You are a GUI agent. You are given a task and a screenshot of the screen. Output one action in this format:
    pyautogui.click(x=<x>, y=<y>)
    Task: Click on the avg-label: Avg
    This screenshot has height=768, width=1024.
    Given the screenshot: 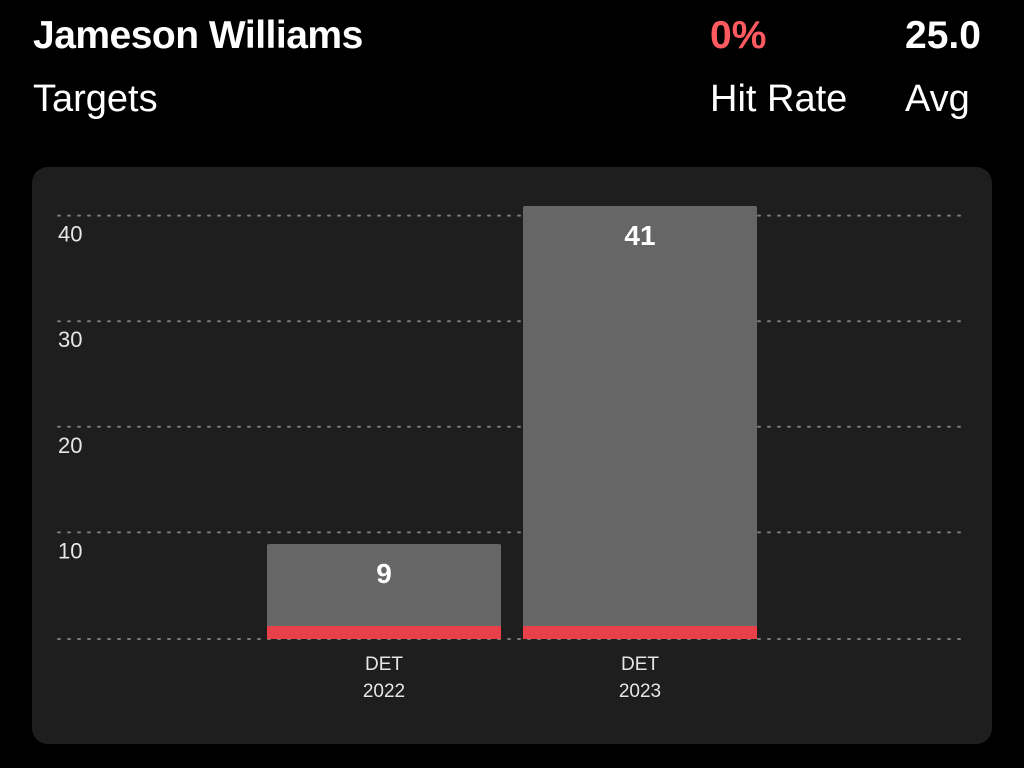 What is the action you would take?
    pyautogui.click(x=937, y=99)
    